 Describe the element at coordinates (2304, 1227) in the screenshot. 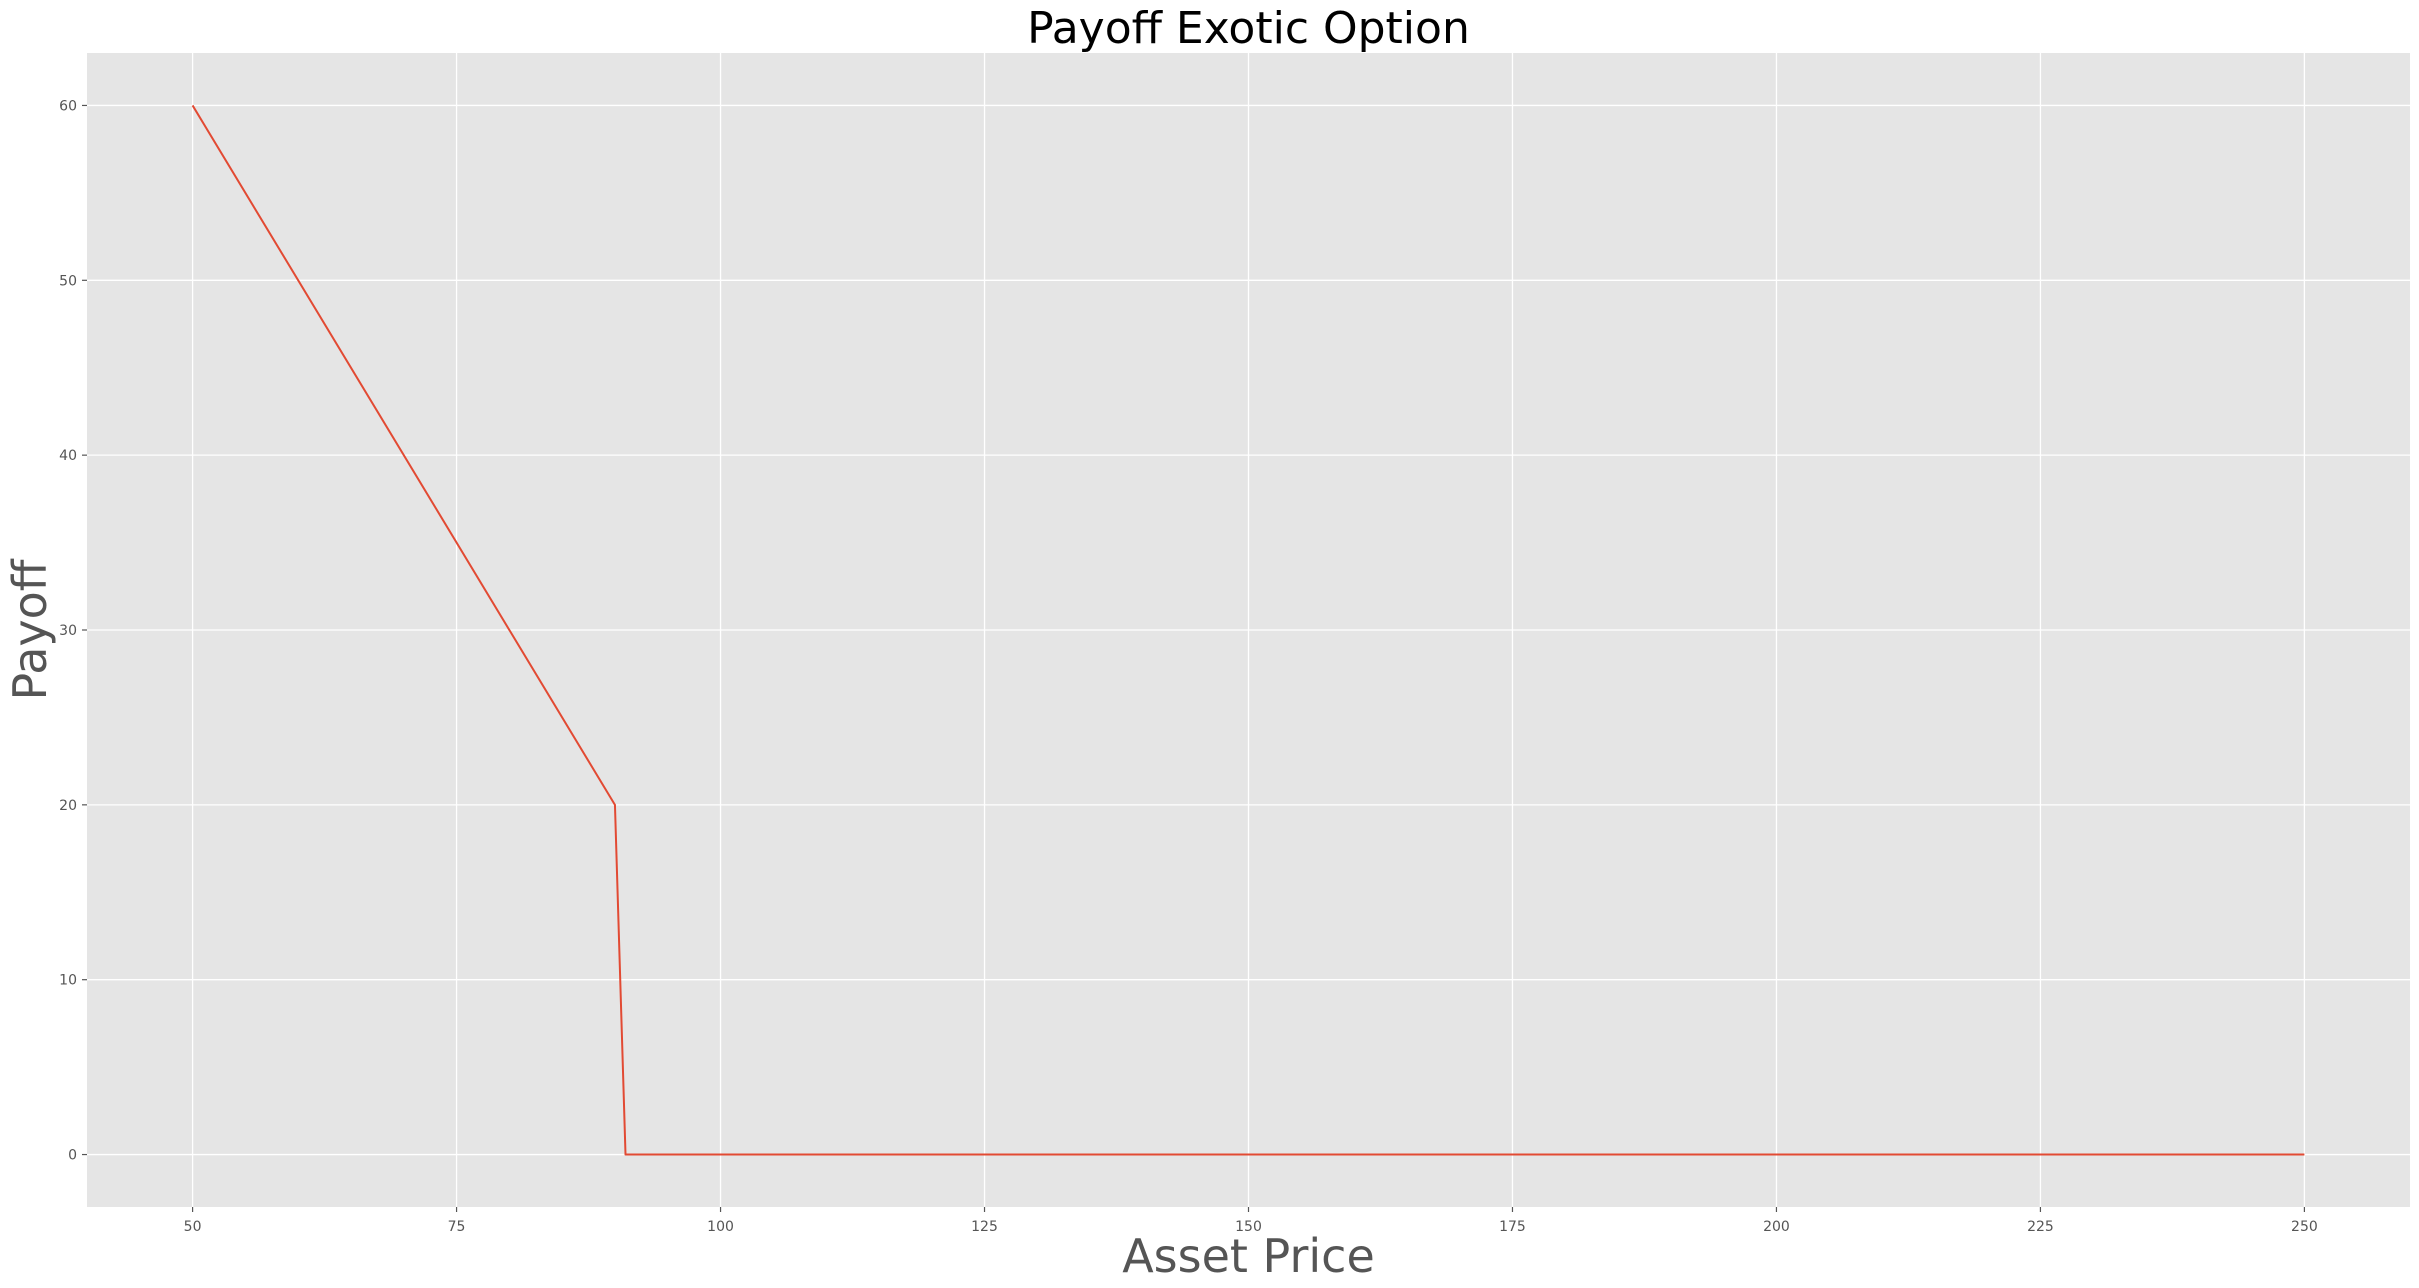

I see `x-tick-label: 250` at that location.